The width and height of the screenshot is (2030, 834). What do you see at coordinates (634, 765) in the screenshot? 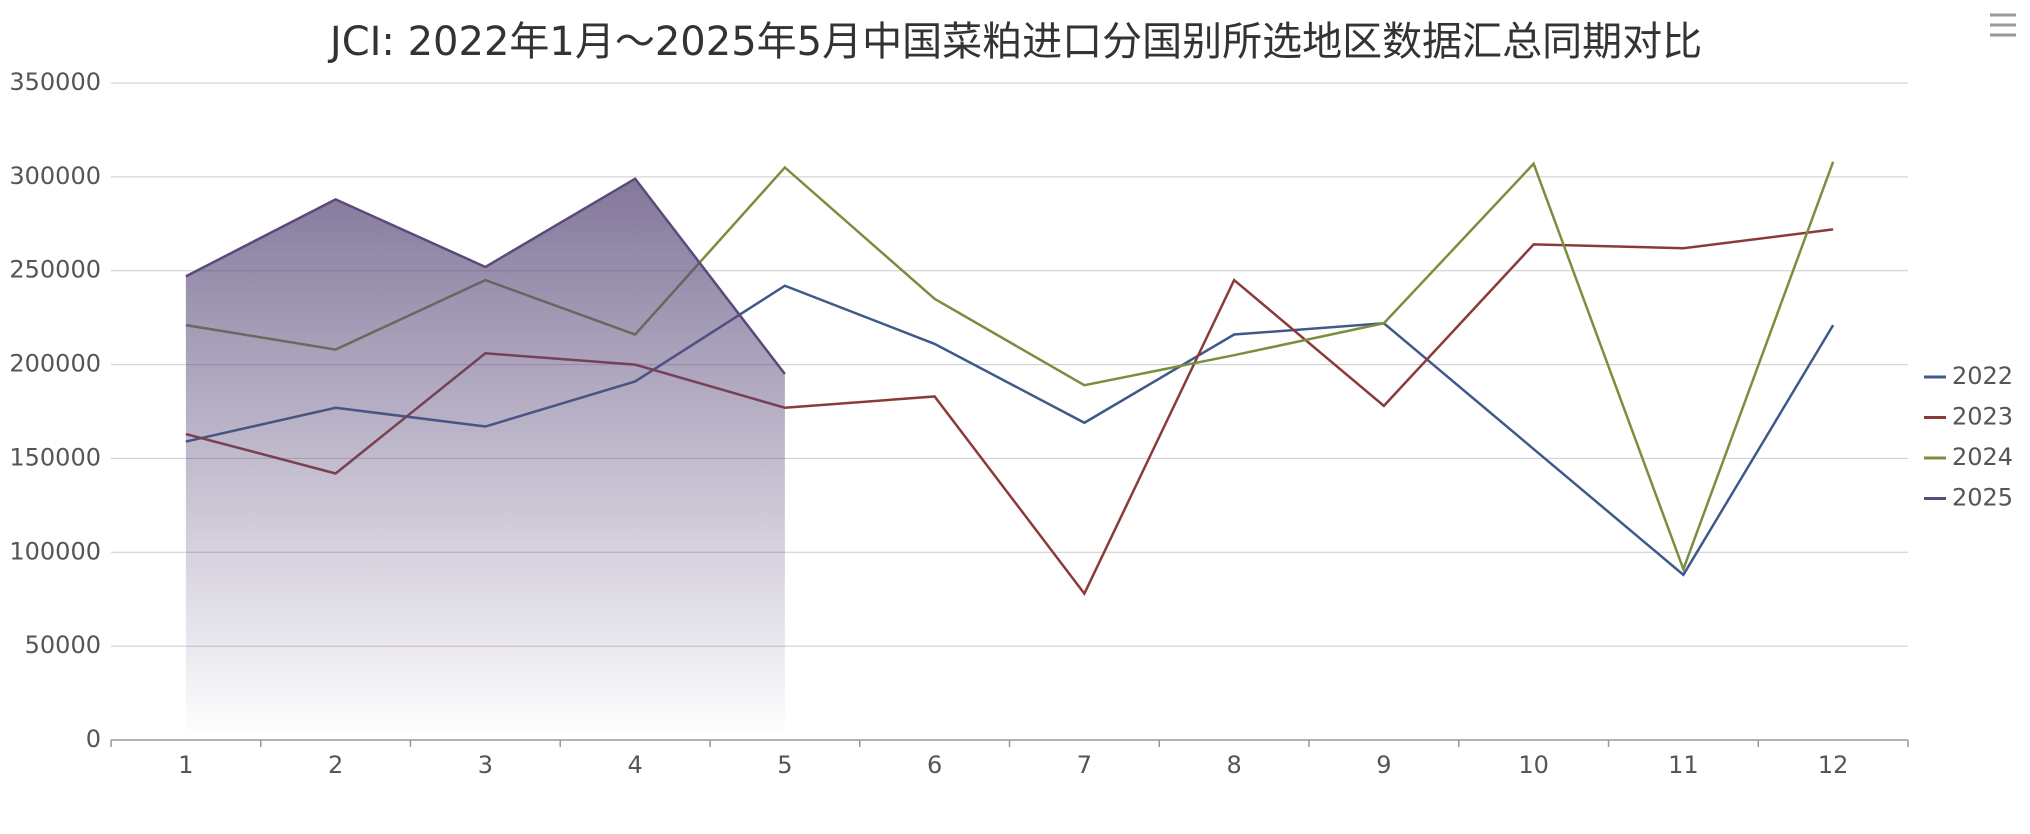
I see `x-tick-label: 4` at bounding box center [634, 765].